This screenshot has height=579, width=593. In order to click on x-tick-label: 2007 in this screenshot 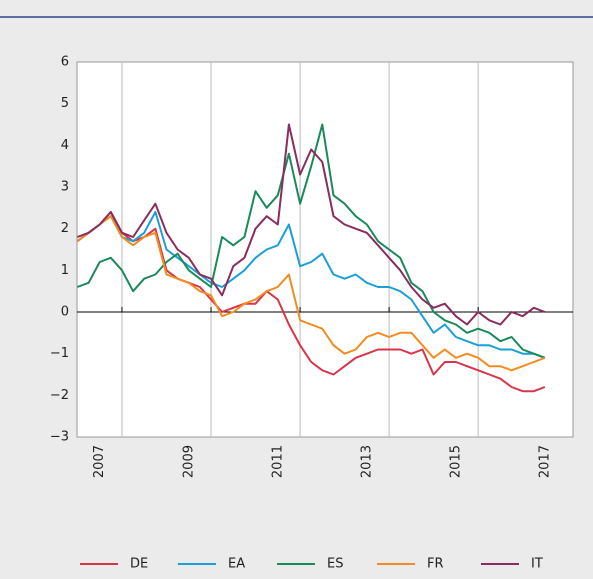, I will do `click(99, 461)`.